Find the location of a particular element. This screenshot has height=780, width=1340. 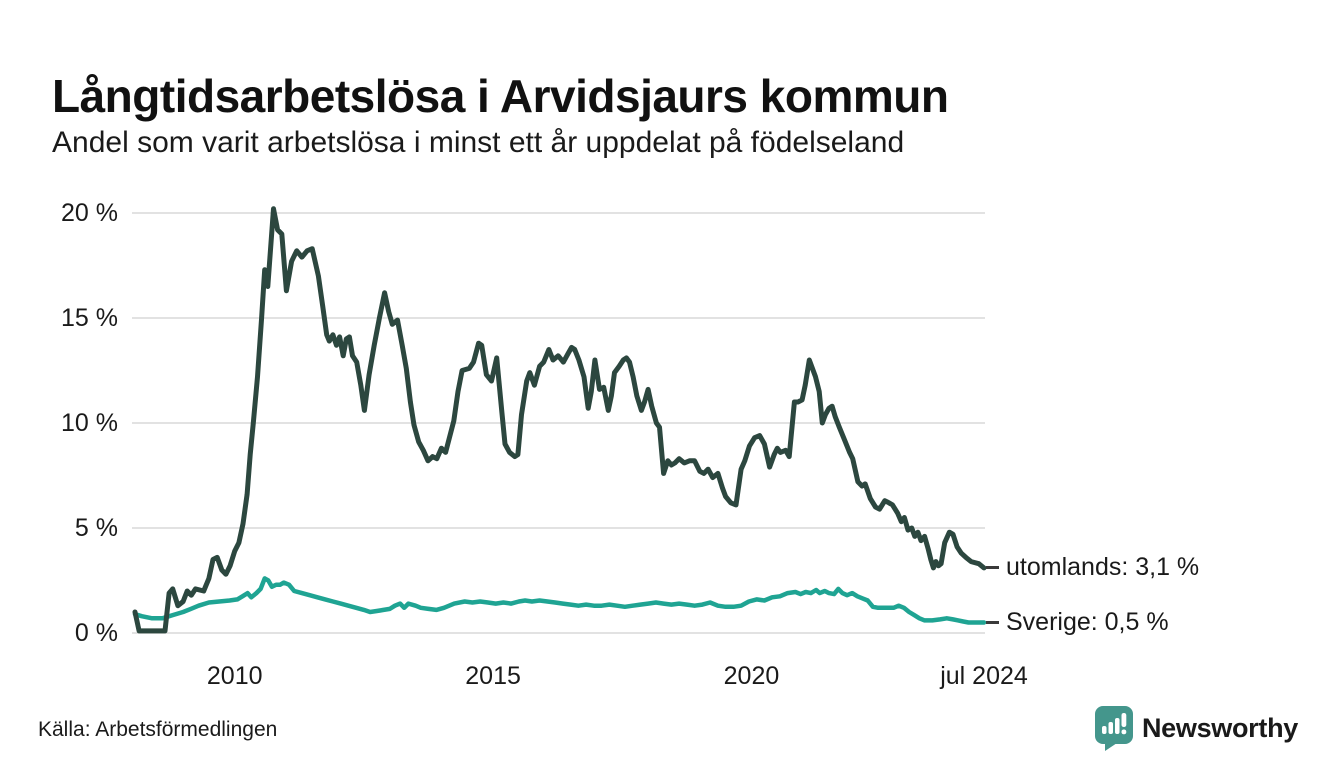

series-end-label-sverige-text: Sverige: 0,5 % is located at coordinates (1087, 622).